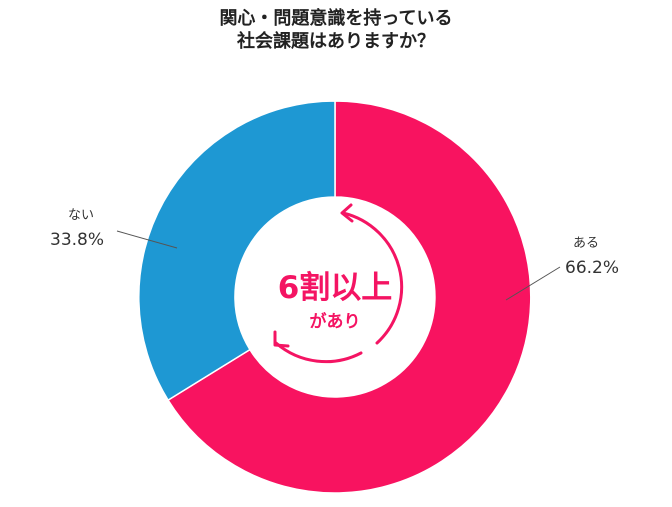  I want to click on chart-title-line-2: 社会課題はありますか？, so click(336, 41).